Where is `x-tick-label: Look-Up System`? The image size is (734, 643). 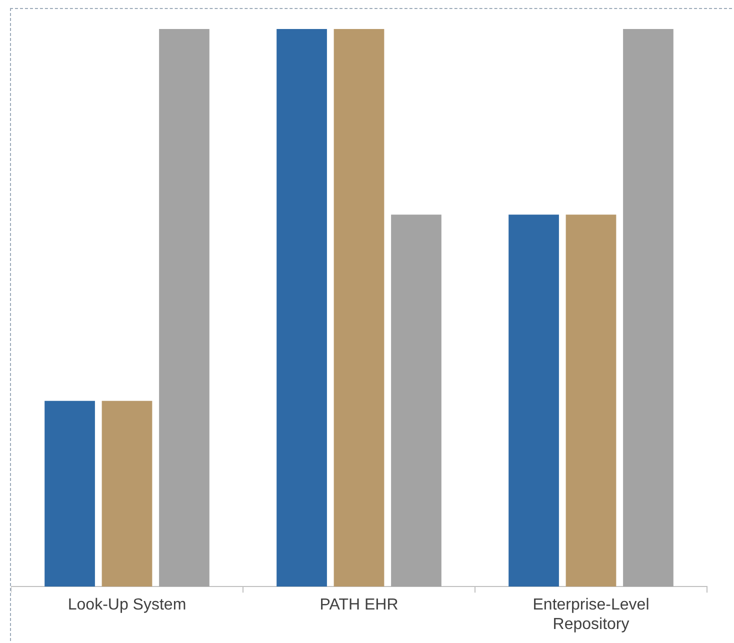
x-tick-label: Look-Up System is located at coordinates (127, 605).